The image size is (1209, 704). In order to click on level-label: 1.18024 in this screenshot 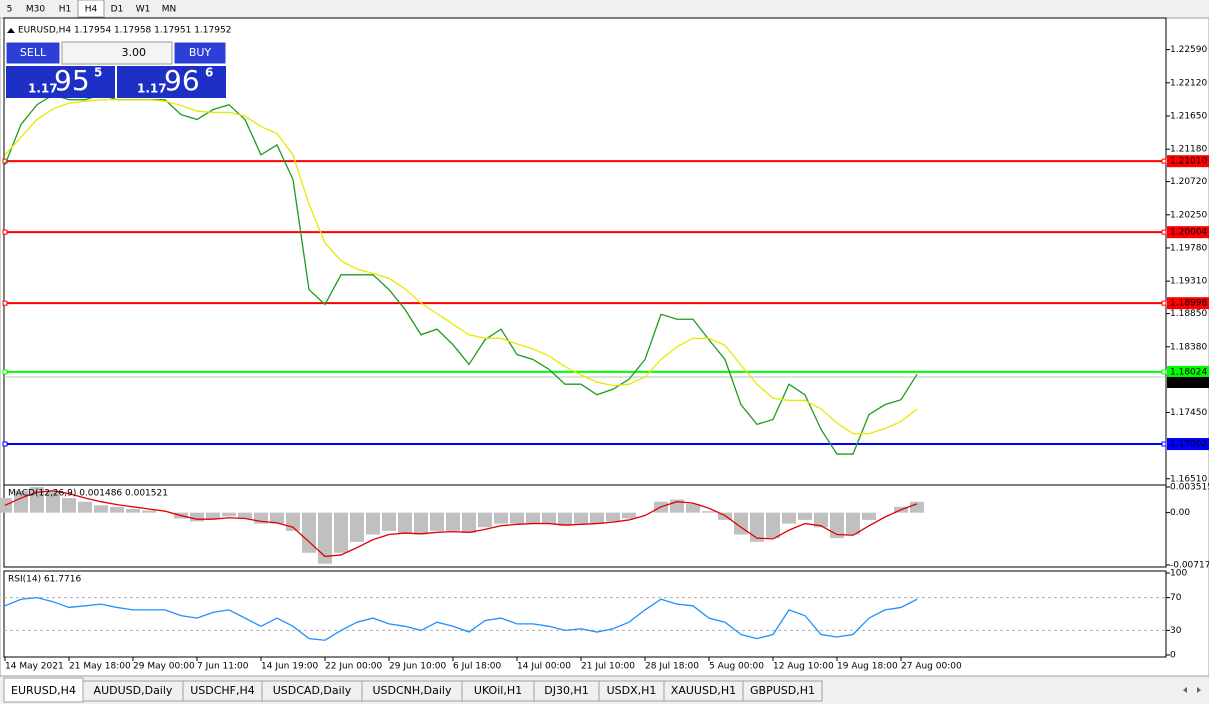, I will do `click(1188, 372)`.